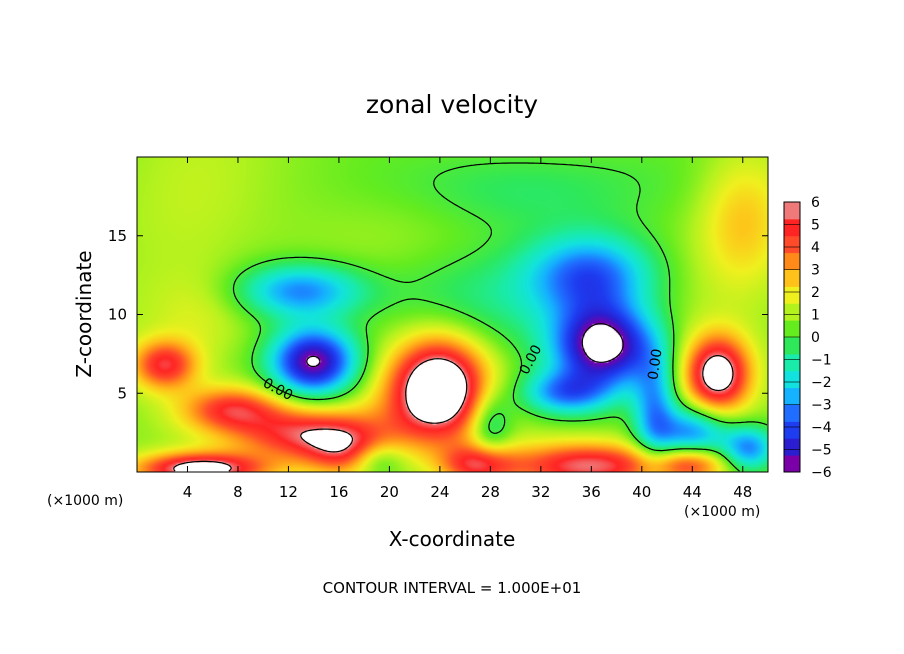  What do you see at coordinates (815, 248) in the screenshot?
I see `colorbar-label-4: 4` at bounding box center [815, 248].